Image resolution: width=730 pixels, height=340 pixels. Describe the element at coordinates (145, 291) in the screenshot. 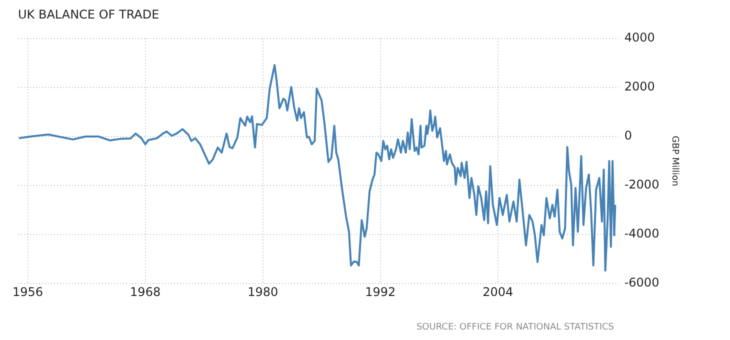

I see `x-tick-label: 1968` at that location.